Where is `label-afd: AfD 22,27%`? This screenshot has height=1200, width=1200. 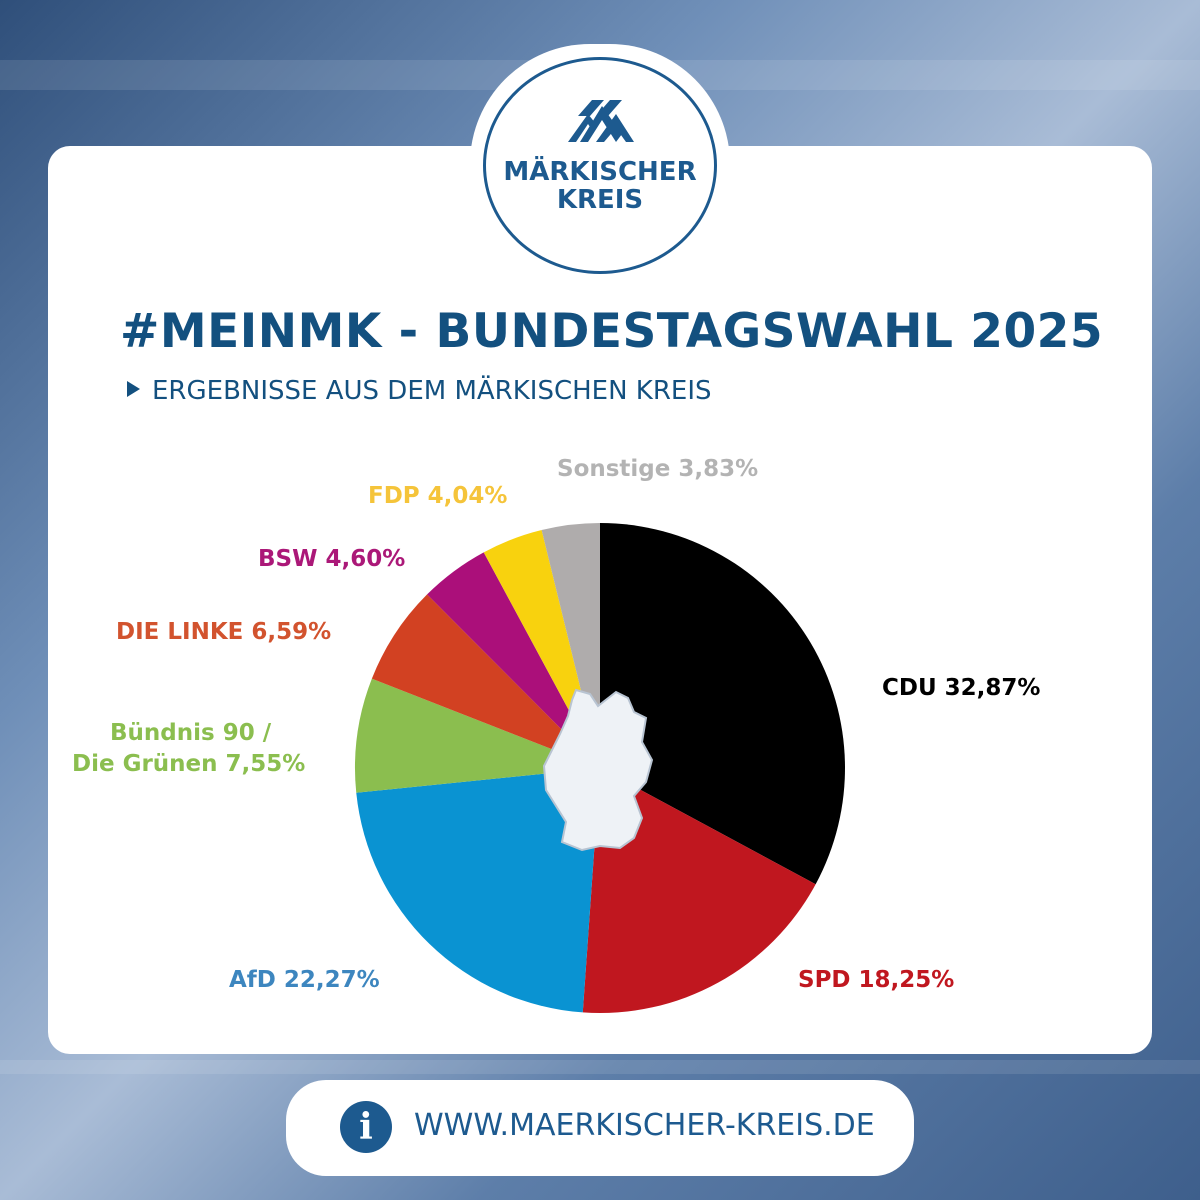 label-afd: AfD 22,27% is located at coordinates (304, 980).